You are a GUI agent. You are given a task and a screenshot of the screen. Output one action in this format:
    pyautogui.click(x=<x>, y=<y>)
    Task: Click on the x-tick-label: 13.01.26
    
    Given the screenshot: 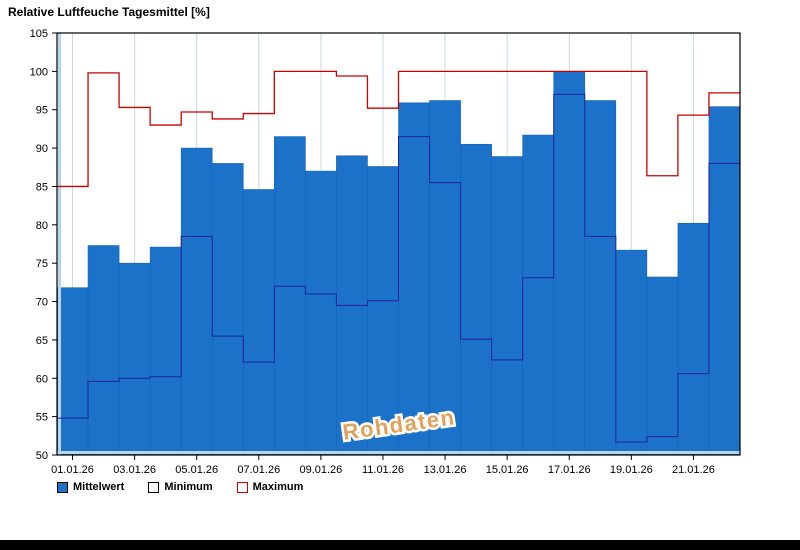 What is the action you would take?
    pyautogui.click(x=445, y=470)
    